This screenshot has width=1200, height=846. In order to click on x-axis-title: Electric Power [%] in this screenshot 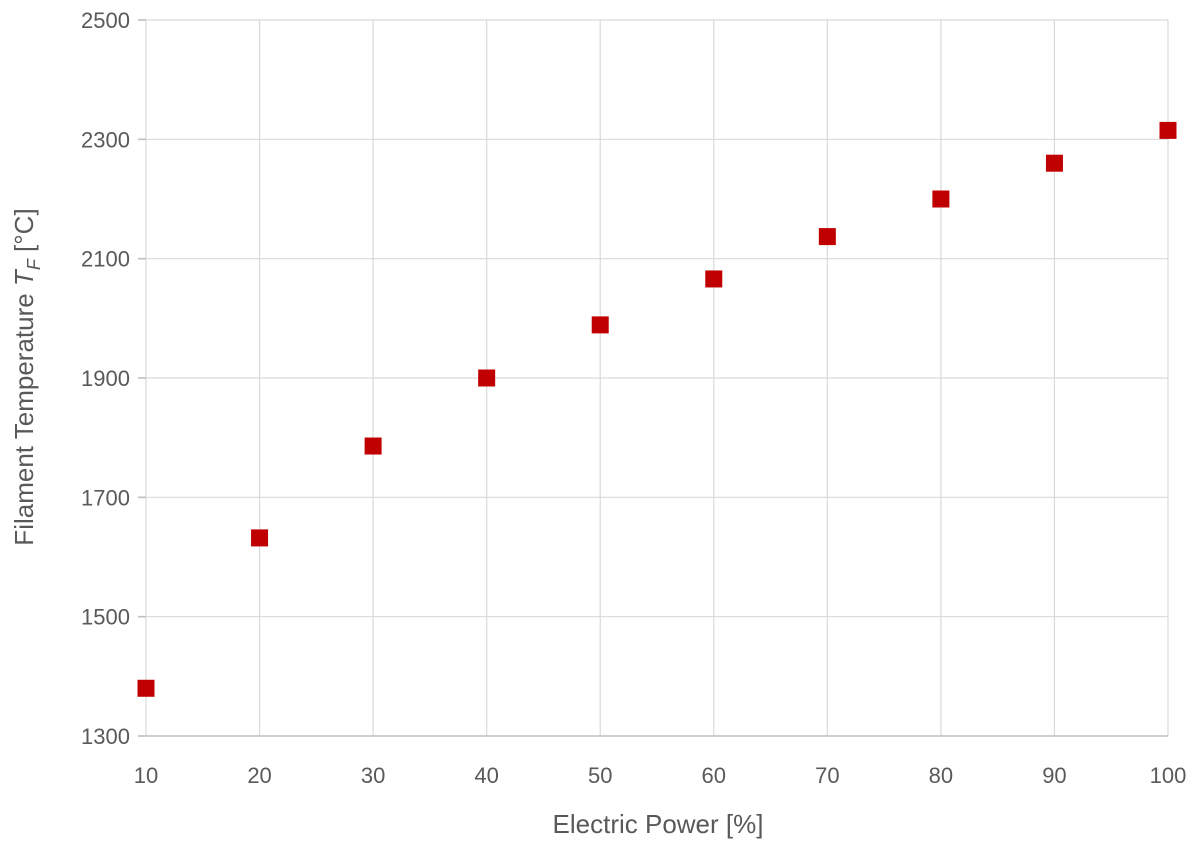, I will do `click(658, 824)`.